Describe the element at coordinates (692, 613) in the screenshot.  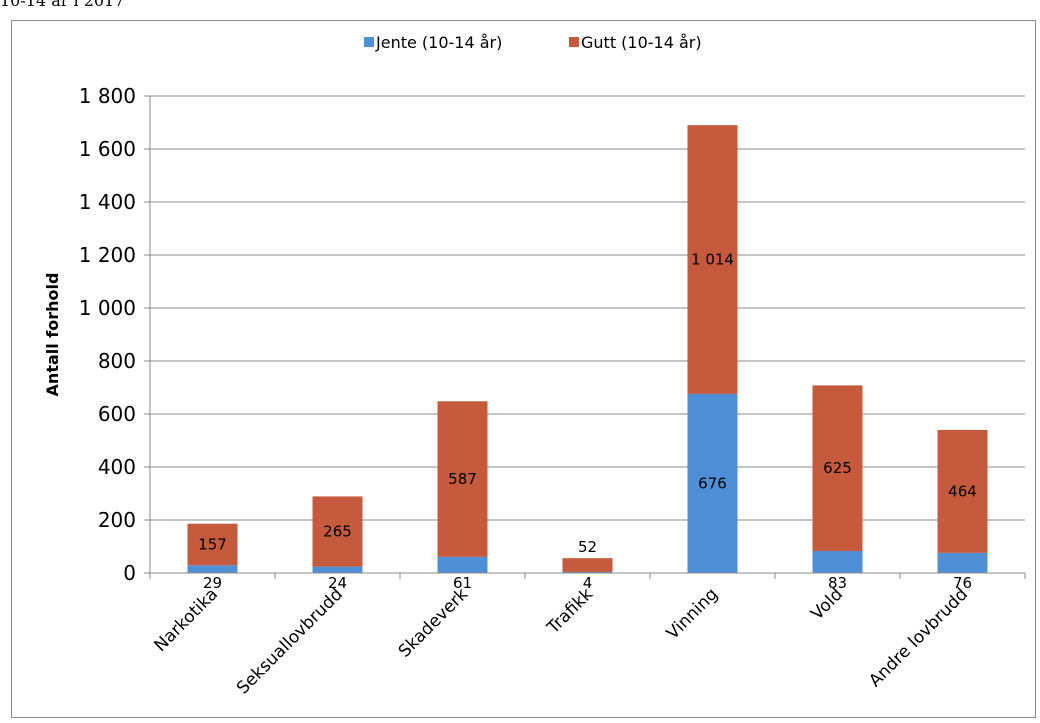
I see `x-tick-label: Vinning` at that location.